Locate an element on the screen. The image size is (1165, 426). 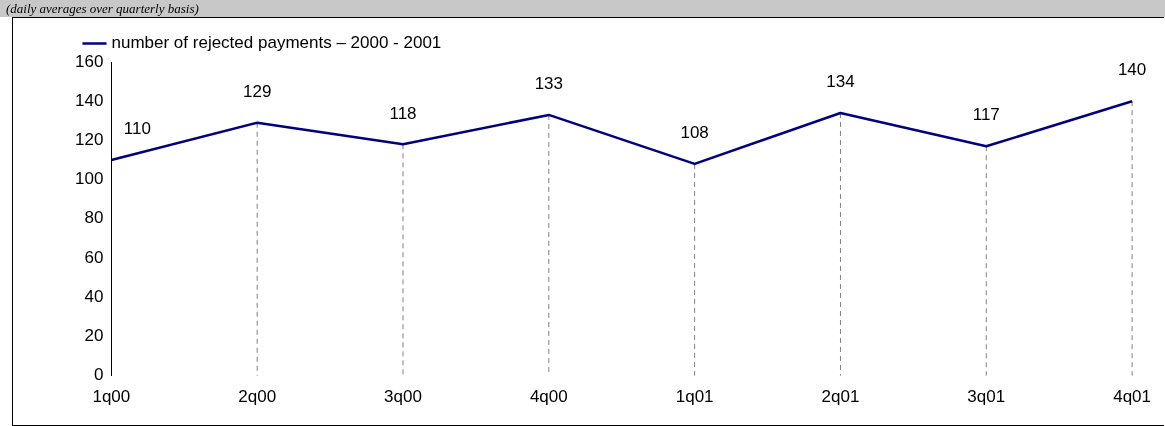
y-tick-label: 100 is located at coordinates (89, 179).